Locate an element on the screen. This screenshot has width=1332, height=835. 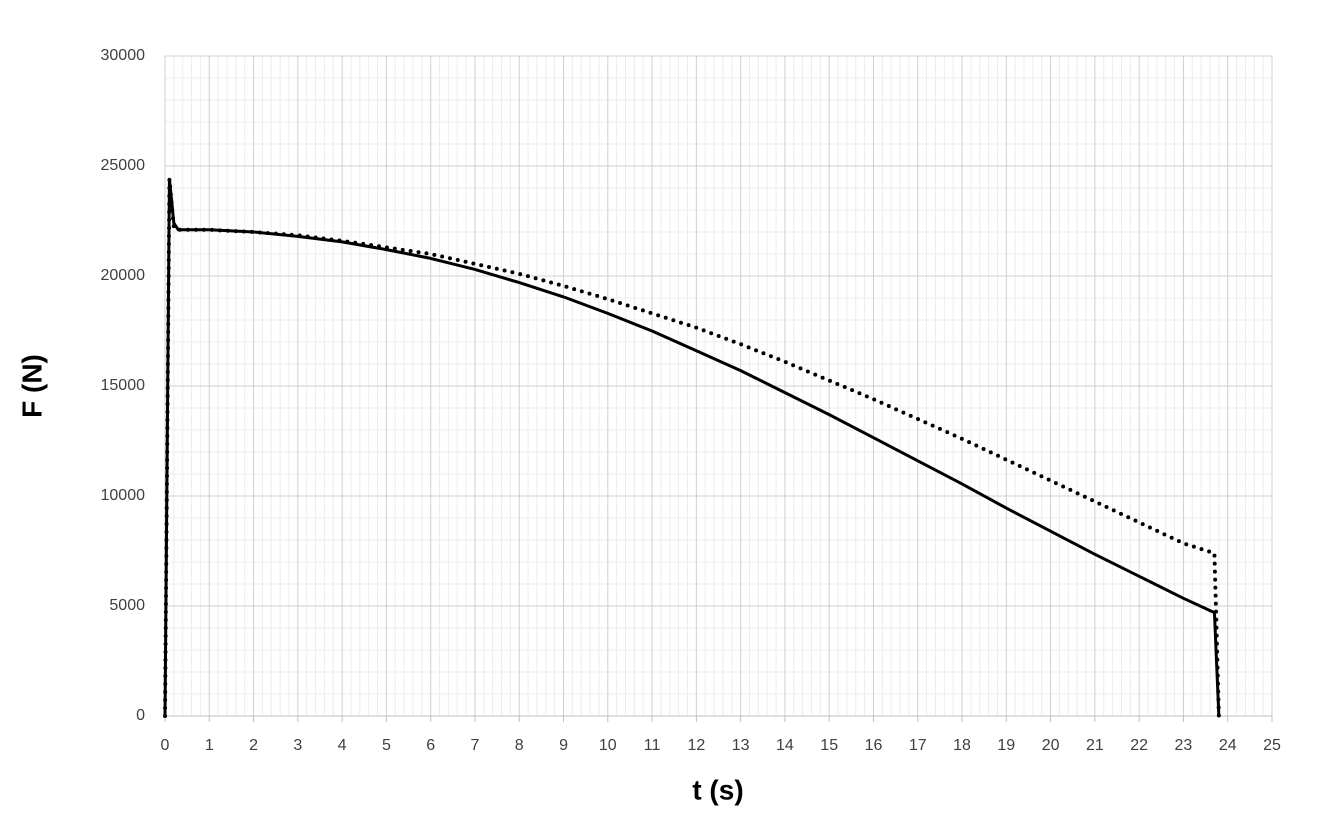
x-tick-label: 21 is located at coordinates (1095, 745).